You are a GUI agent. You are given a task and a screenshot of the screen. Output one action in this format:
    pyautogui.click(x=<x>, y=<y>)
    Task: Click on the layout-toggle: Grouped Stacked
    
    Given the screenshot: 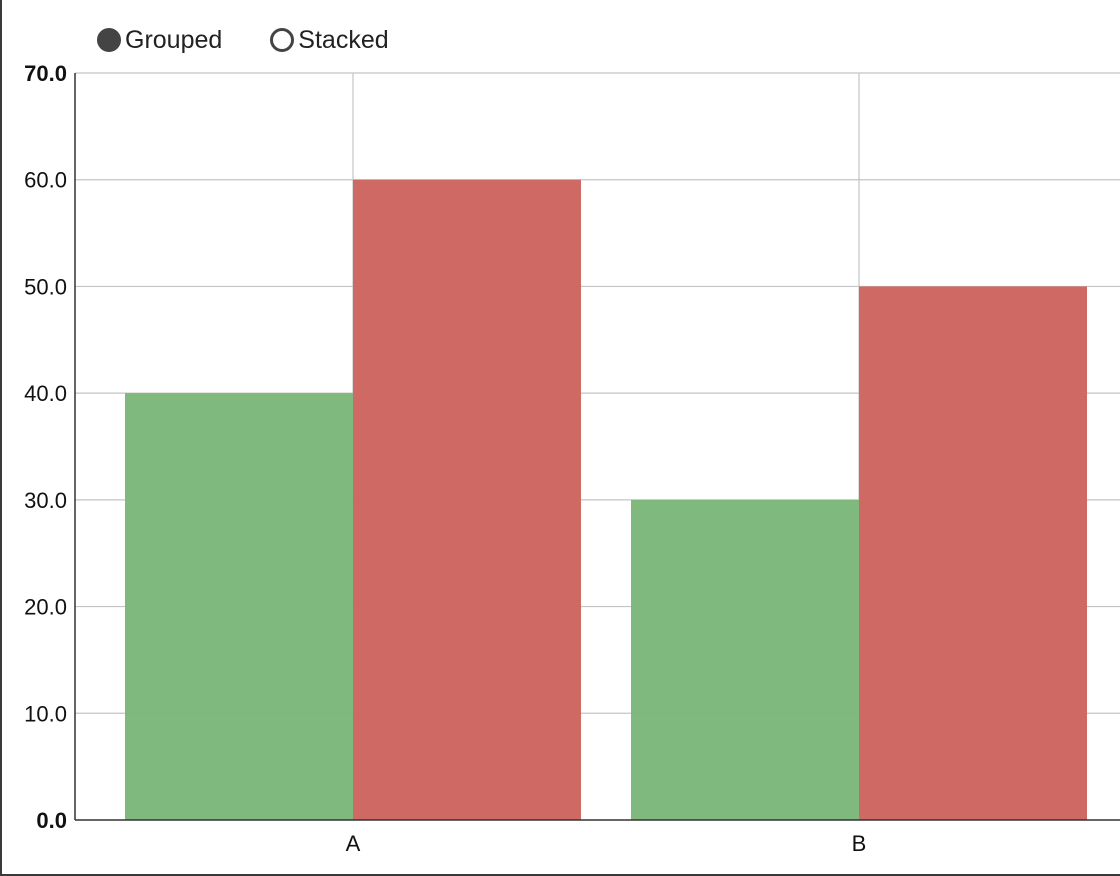 What is the action you would take?
    pyautogui.click(x=243, y=40)
    